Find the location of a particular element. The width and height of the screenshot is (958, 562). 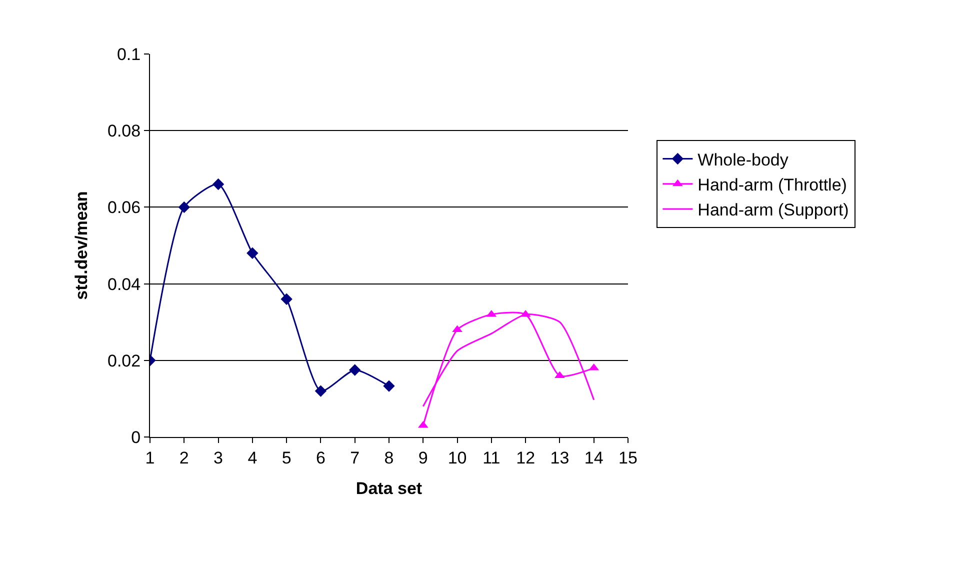

y-axis-title: std.dev/mean is located at coordinates (82, 245).